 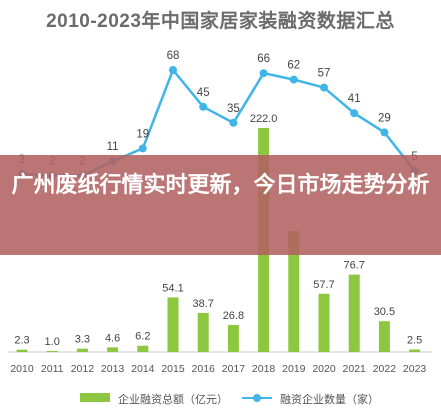 What do you see at coordinates (293, 79) in the screenshot?
I see `line-point-2019` at bounding box center [293, 79].